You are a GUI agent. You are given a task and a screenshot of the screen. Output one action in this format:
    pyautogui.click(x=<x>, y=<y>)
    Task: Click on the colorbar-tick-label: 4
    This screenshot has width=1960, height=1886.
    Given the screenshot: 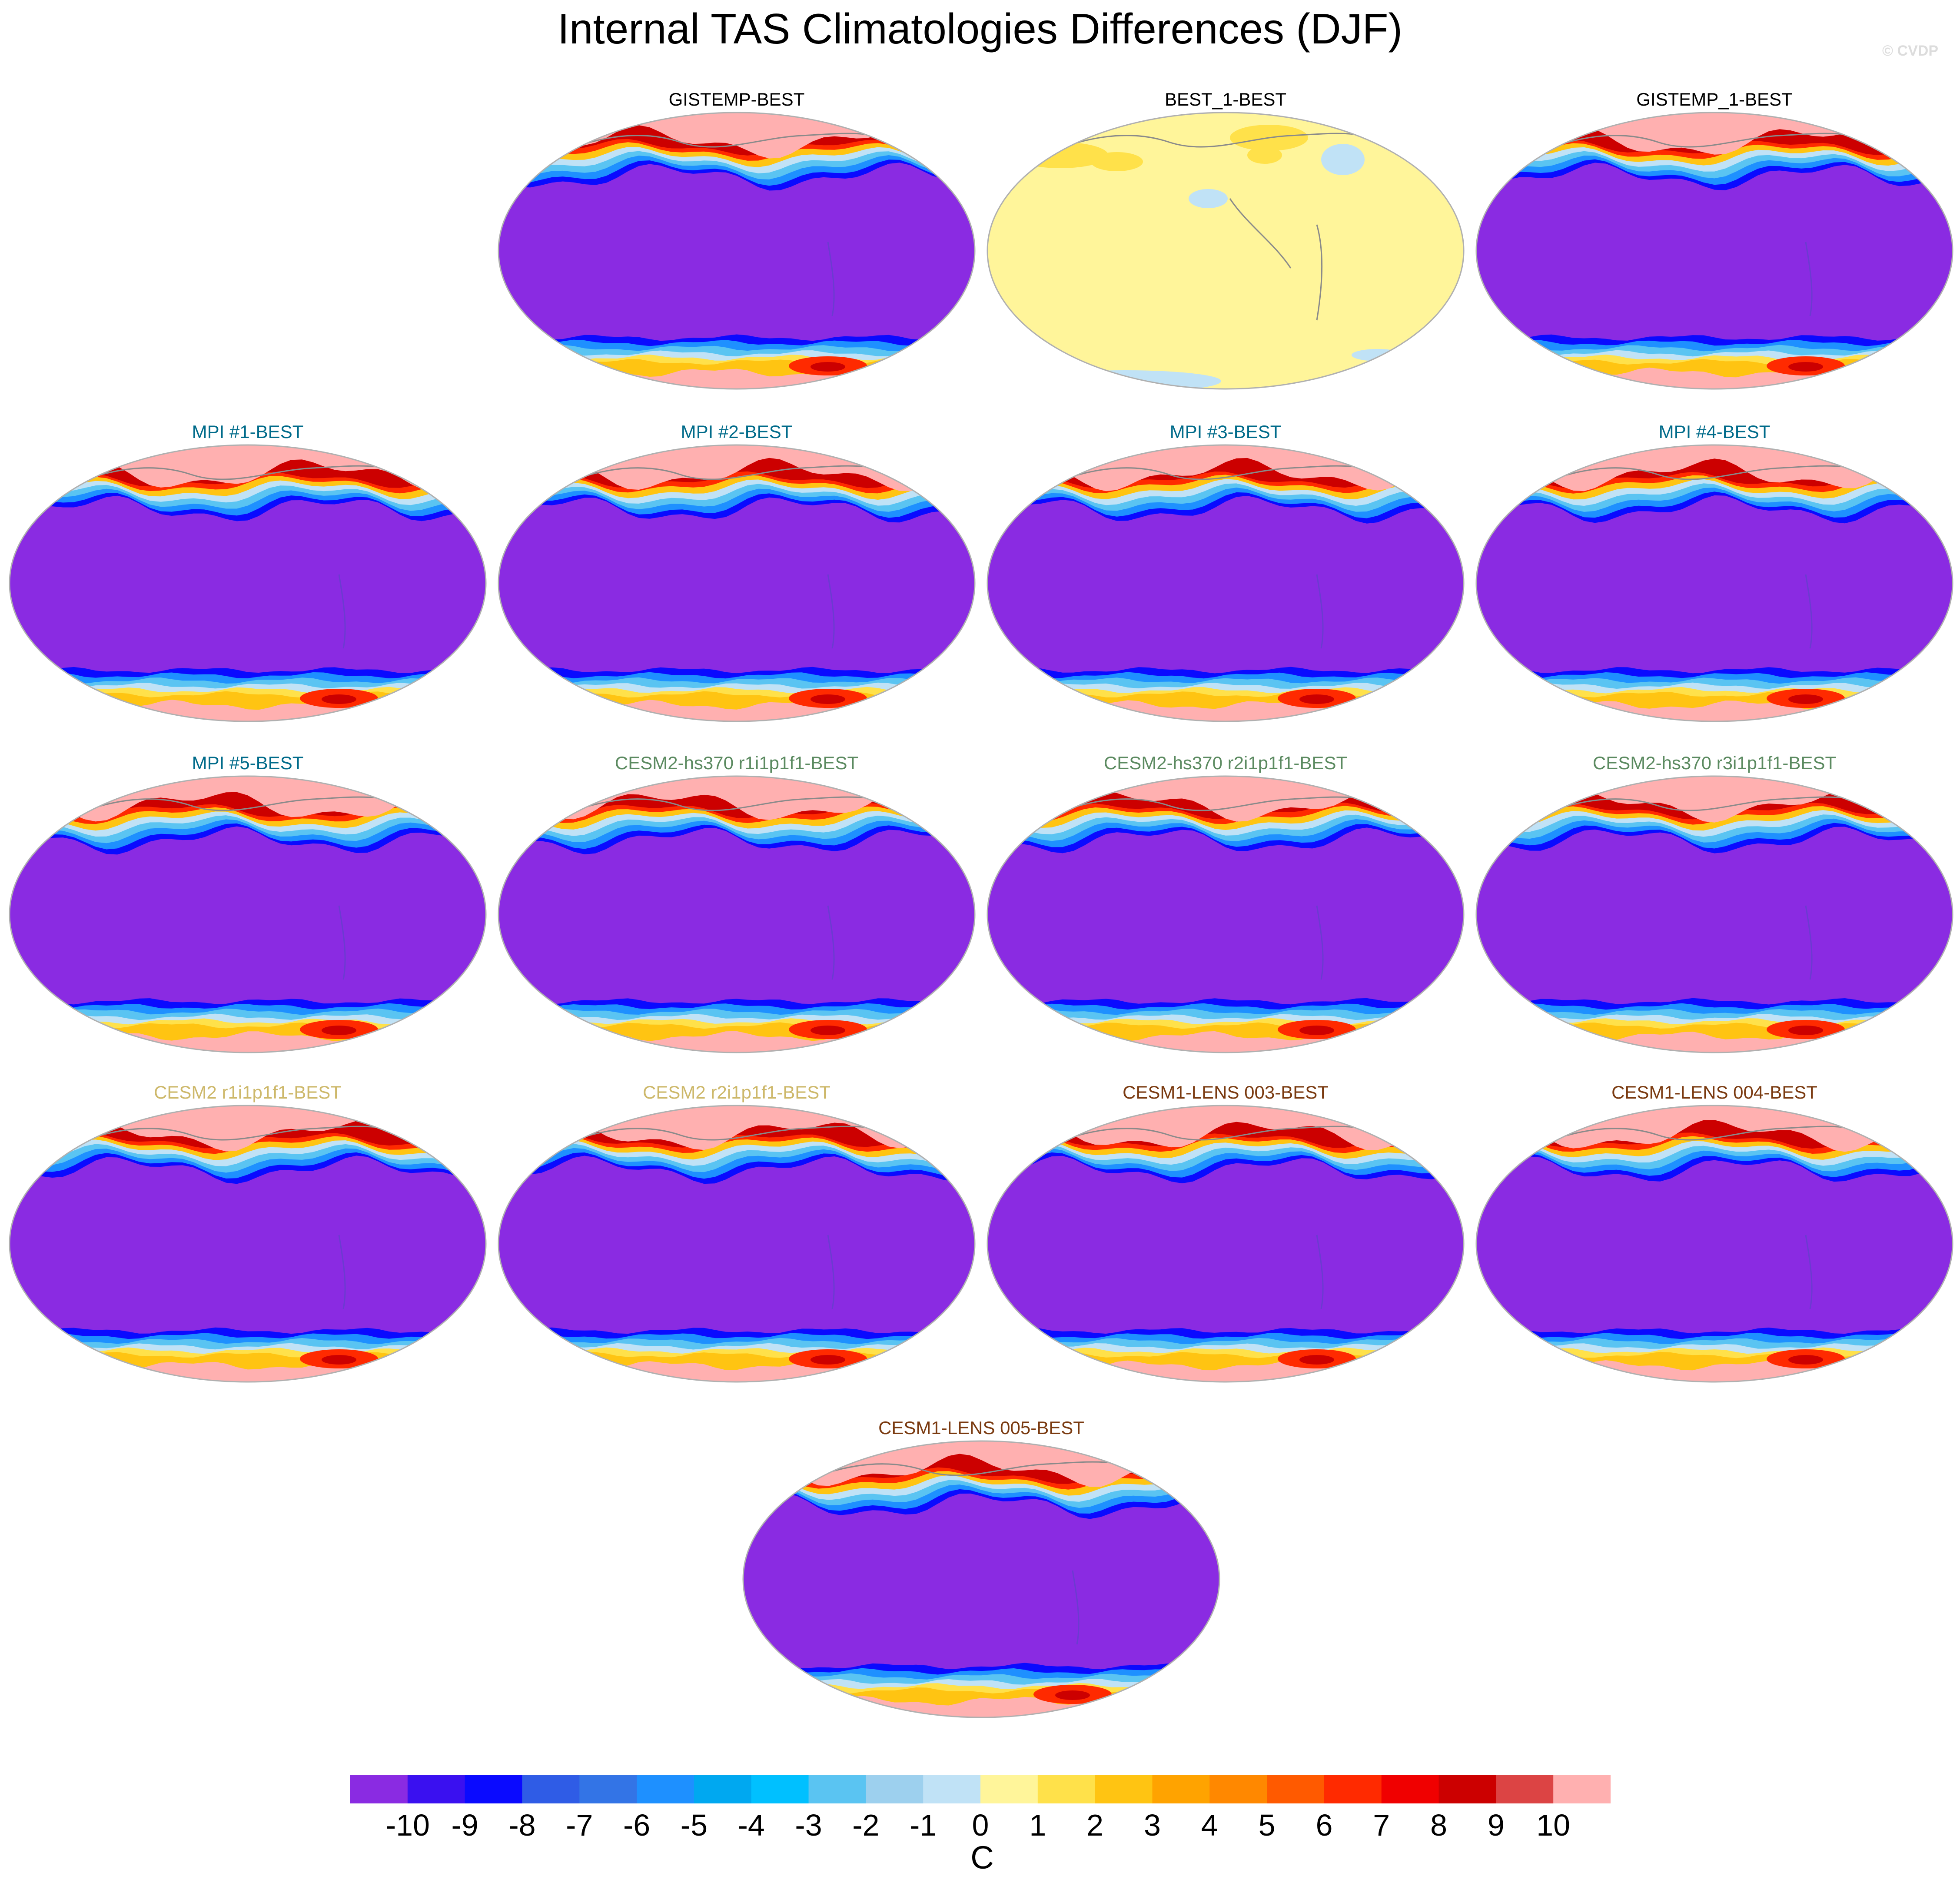 What is the action you would take?
    pyautogui.click(x=1209, y=1825)
    